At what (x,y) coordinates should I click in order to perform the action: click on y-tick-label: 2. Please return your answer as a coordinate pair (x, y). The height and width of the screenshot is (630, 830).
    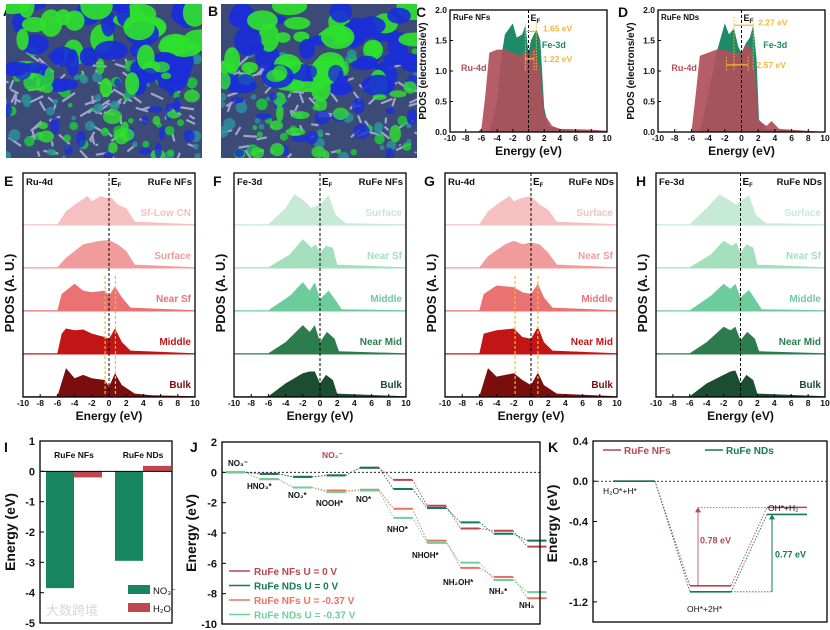
    Looking at the image, I should click on (214, 443).